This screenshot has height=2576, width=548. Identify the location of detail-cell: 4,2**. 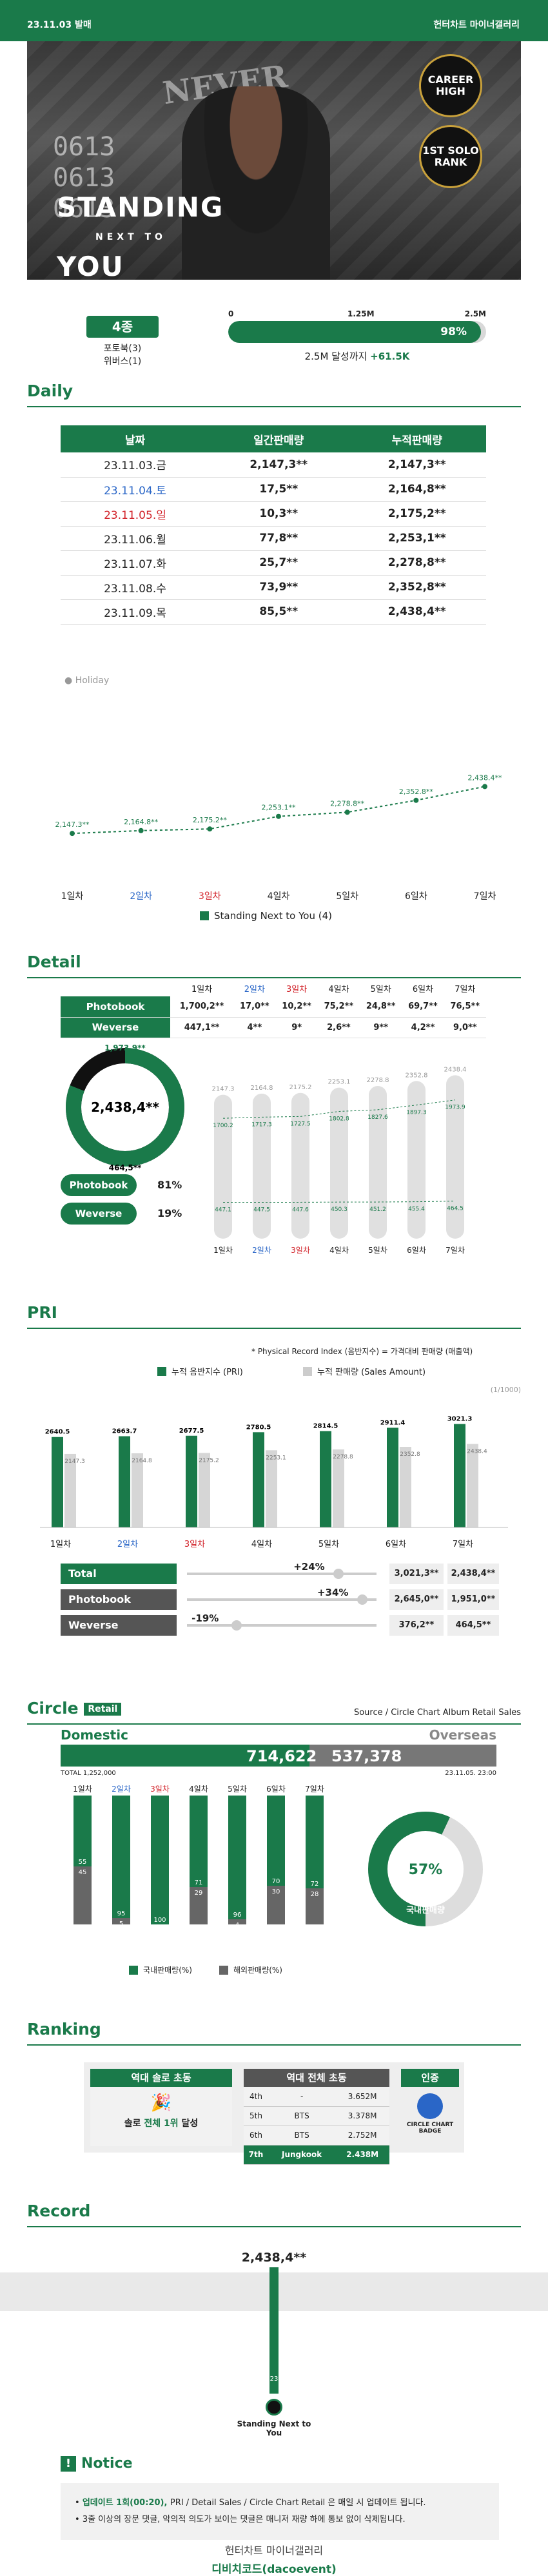
(423, 1027).